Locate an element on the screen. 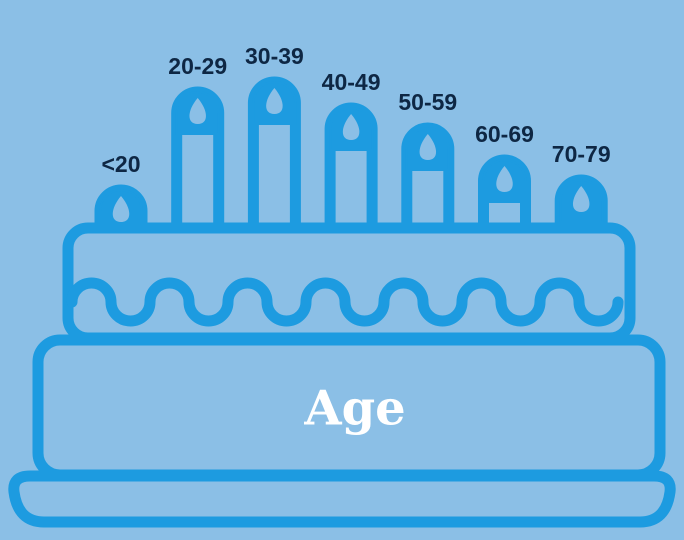 Image resolution: width=684 pixels, height=540 pixels. category-label: 30-39 is located at coordinates (274, 56).